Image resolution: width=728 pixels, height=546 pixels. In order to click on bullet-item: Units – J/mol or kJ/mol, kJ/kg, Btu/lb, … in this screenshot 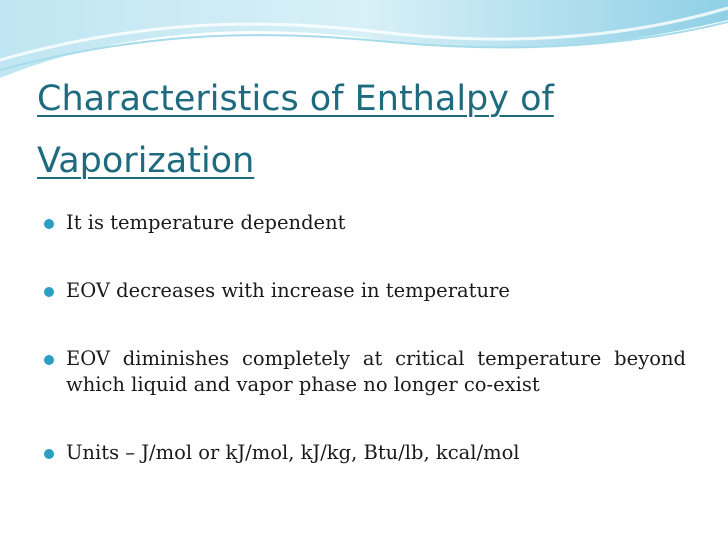, I will do `click(365, 453)`.